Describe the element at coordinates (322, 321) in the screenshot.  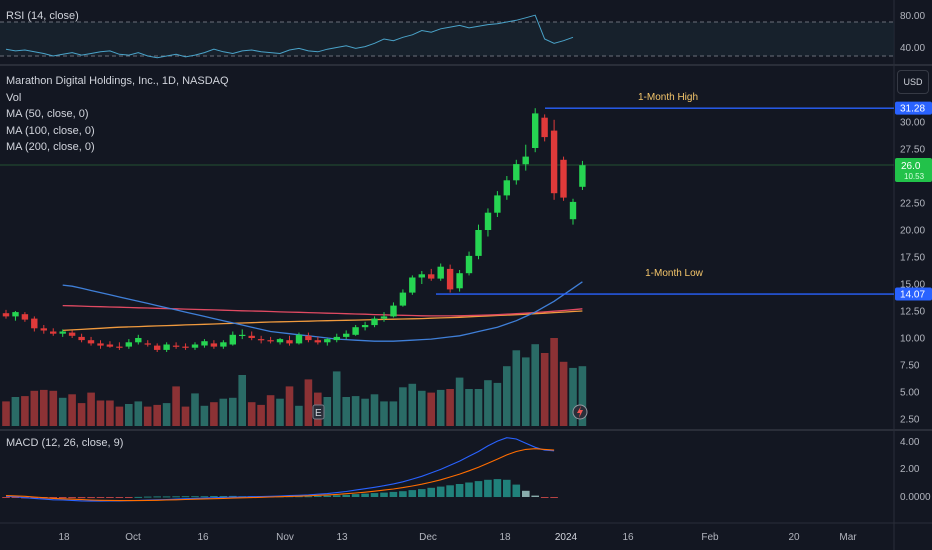
I see `ma200-line` at that location.